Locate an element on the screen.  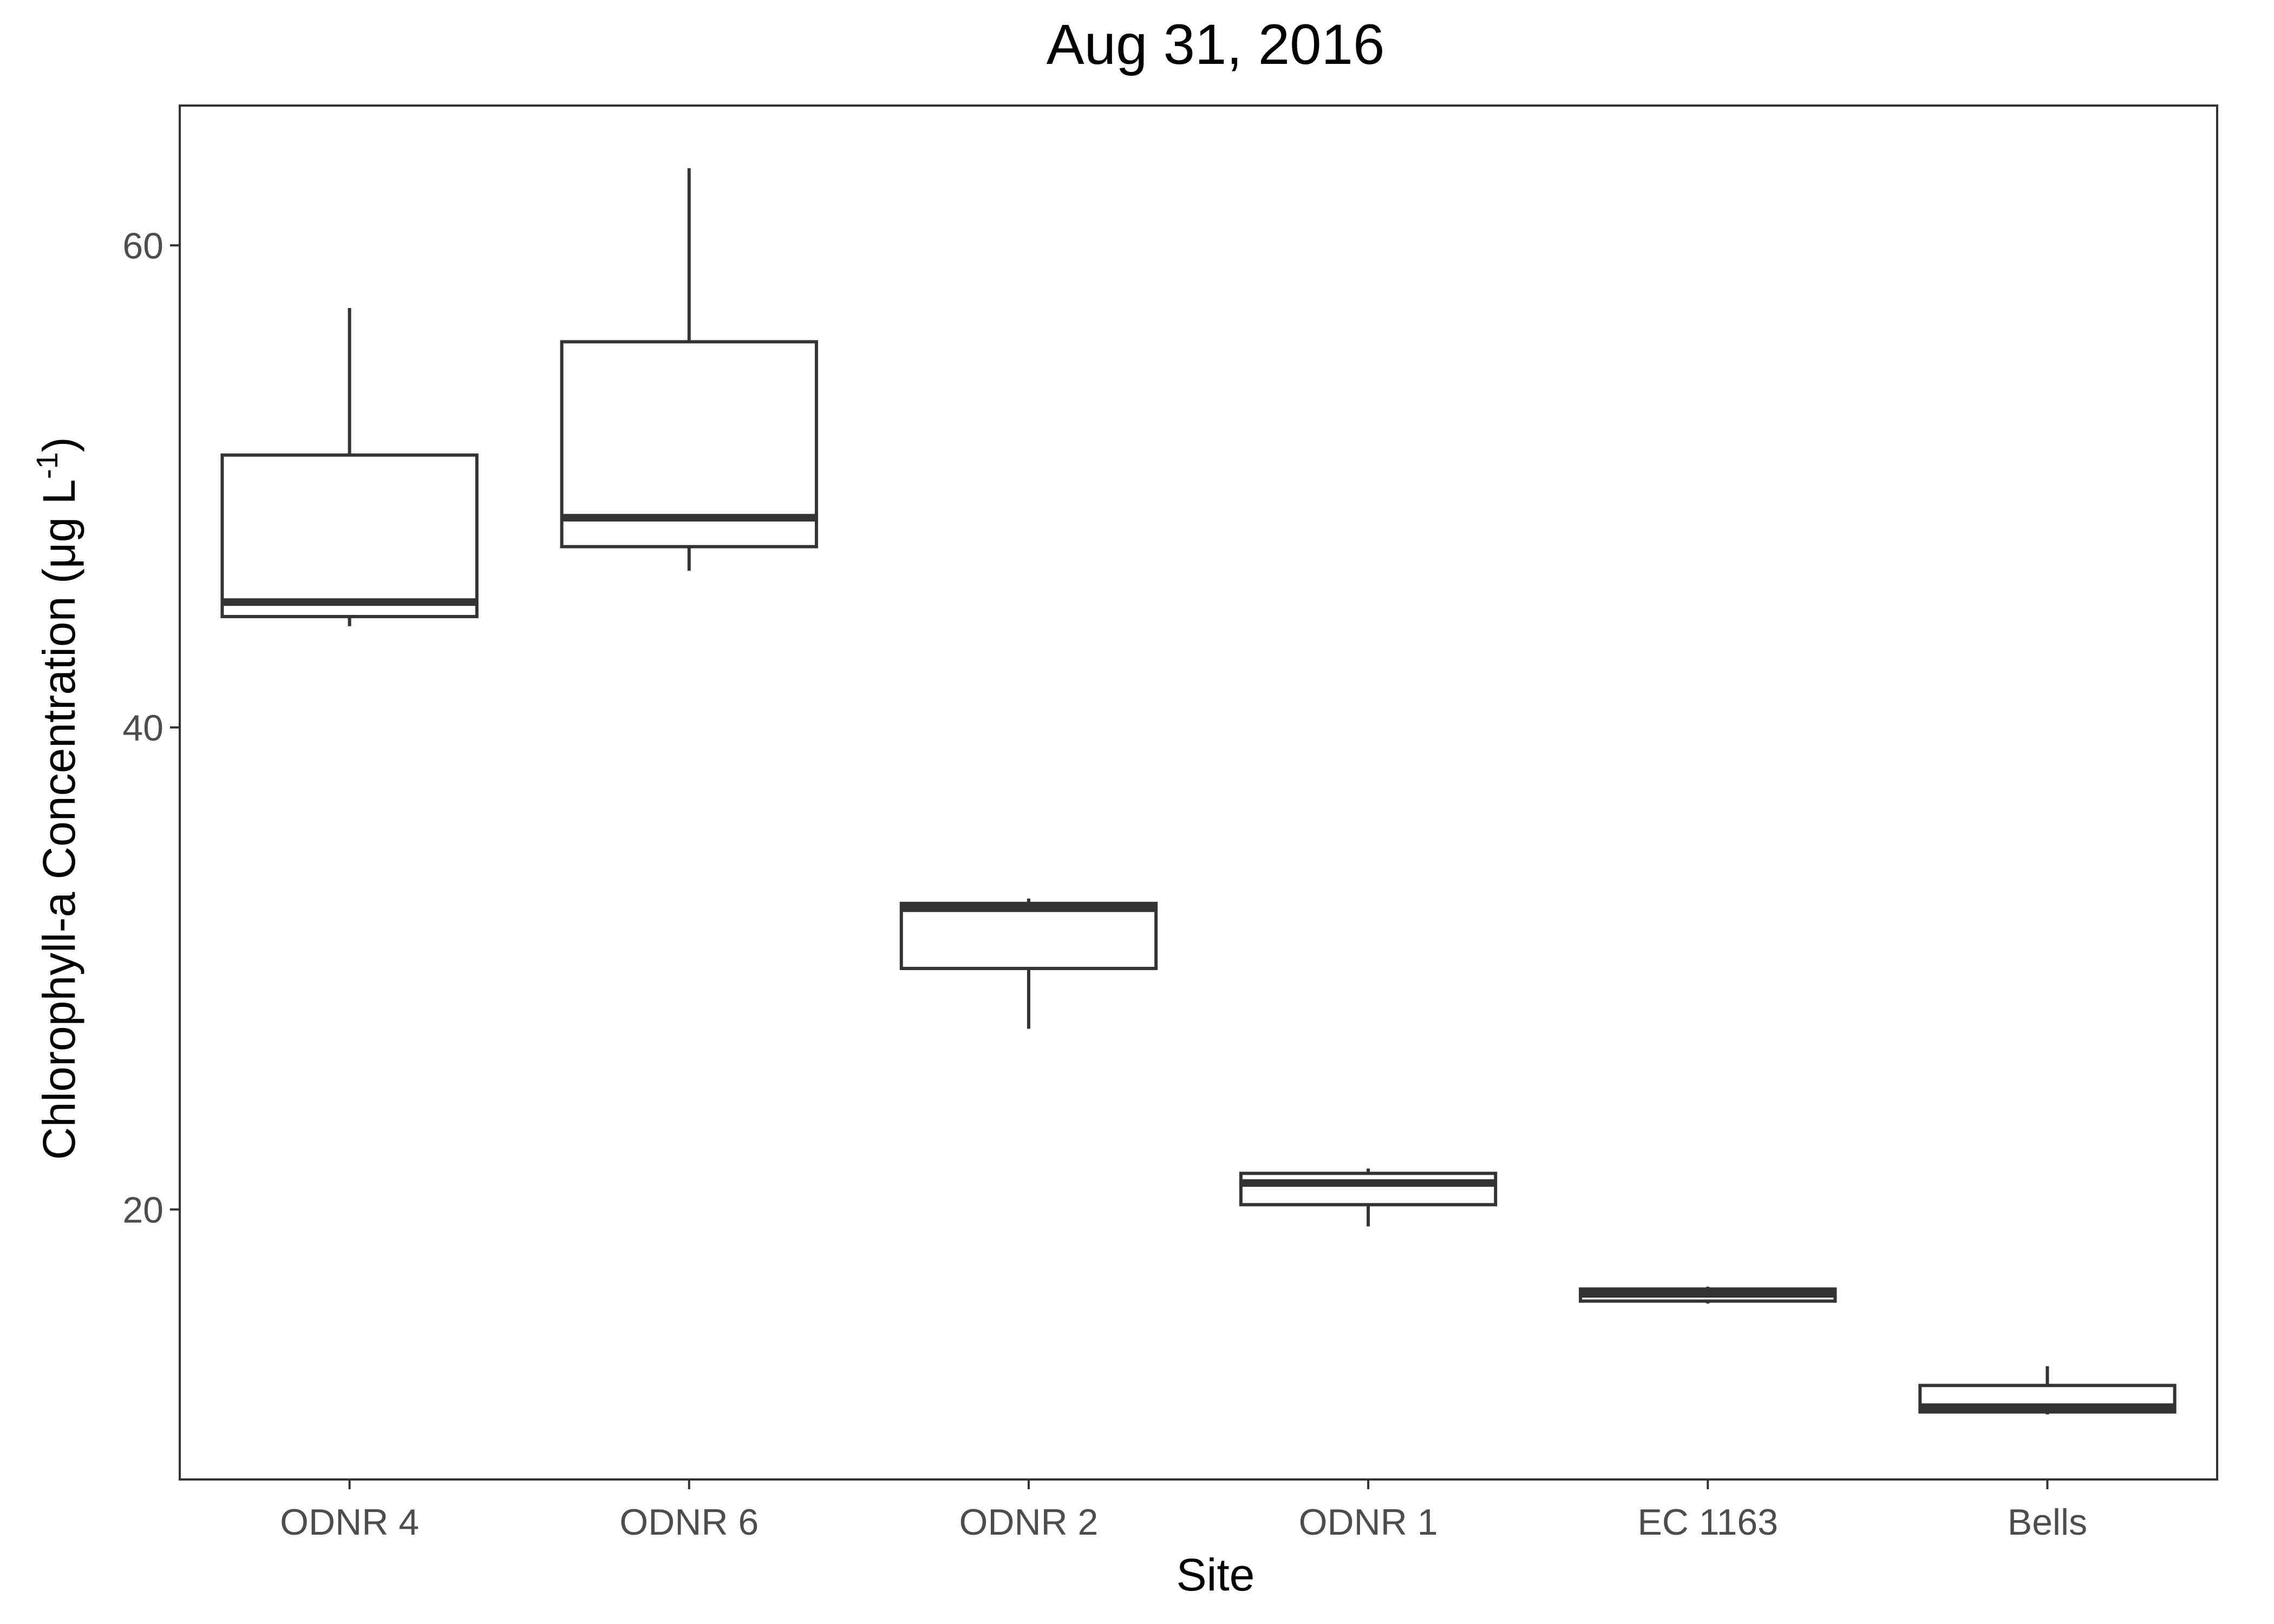
y-tick-label: 60 is located at coordinates (143, 246).